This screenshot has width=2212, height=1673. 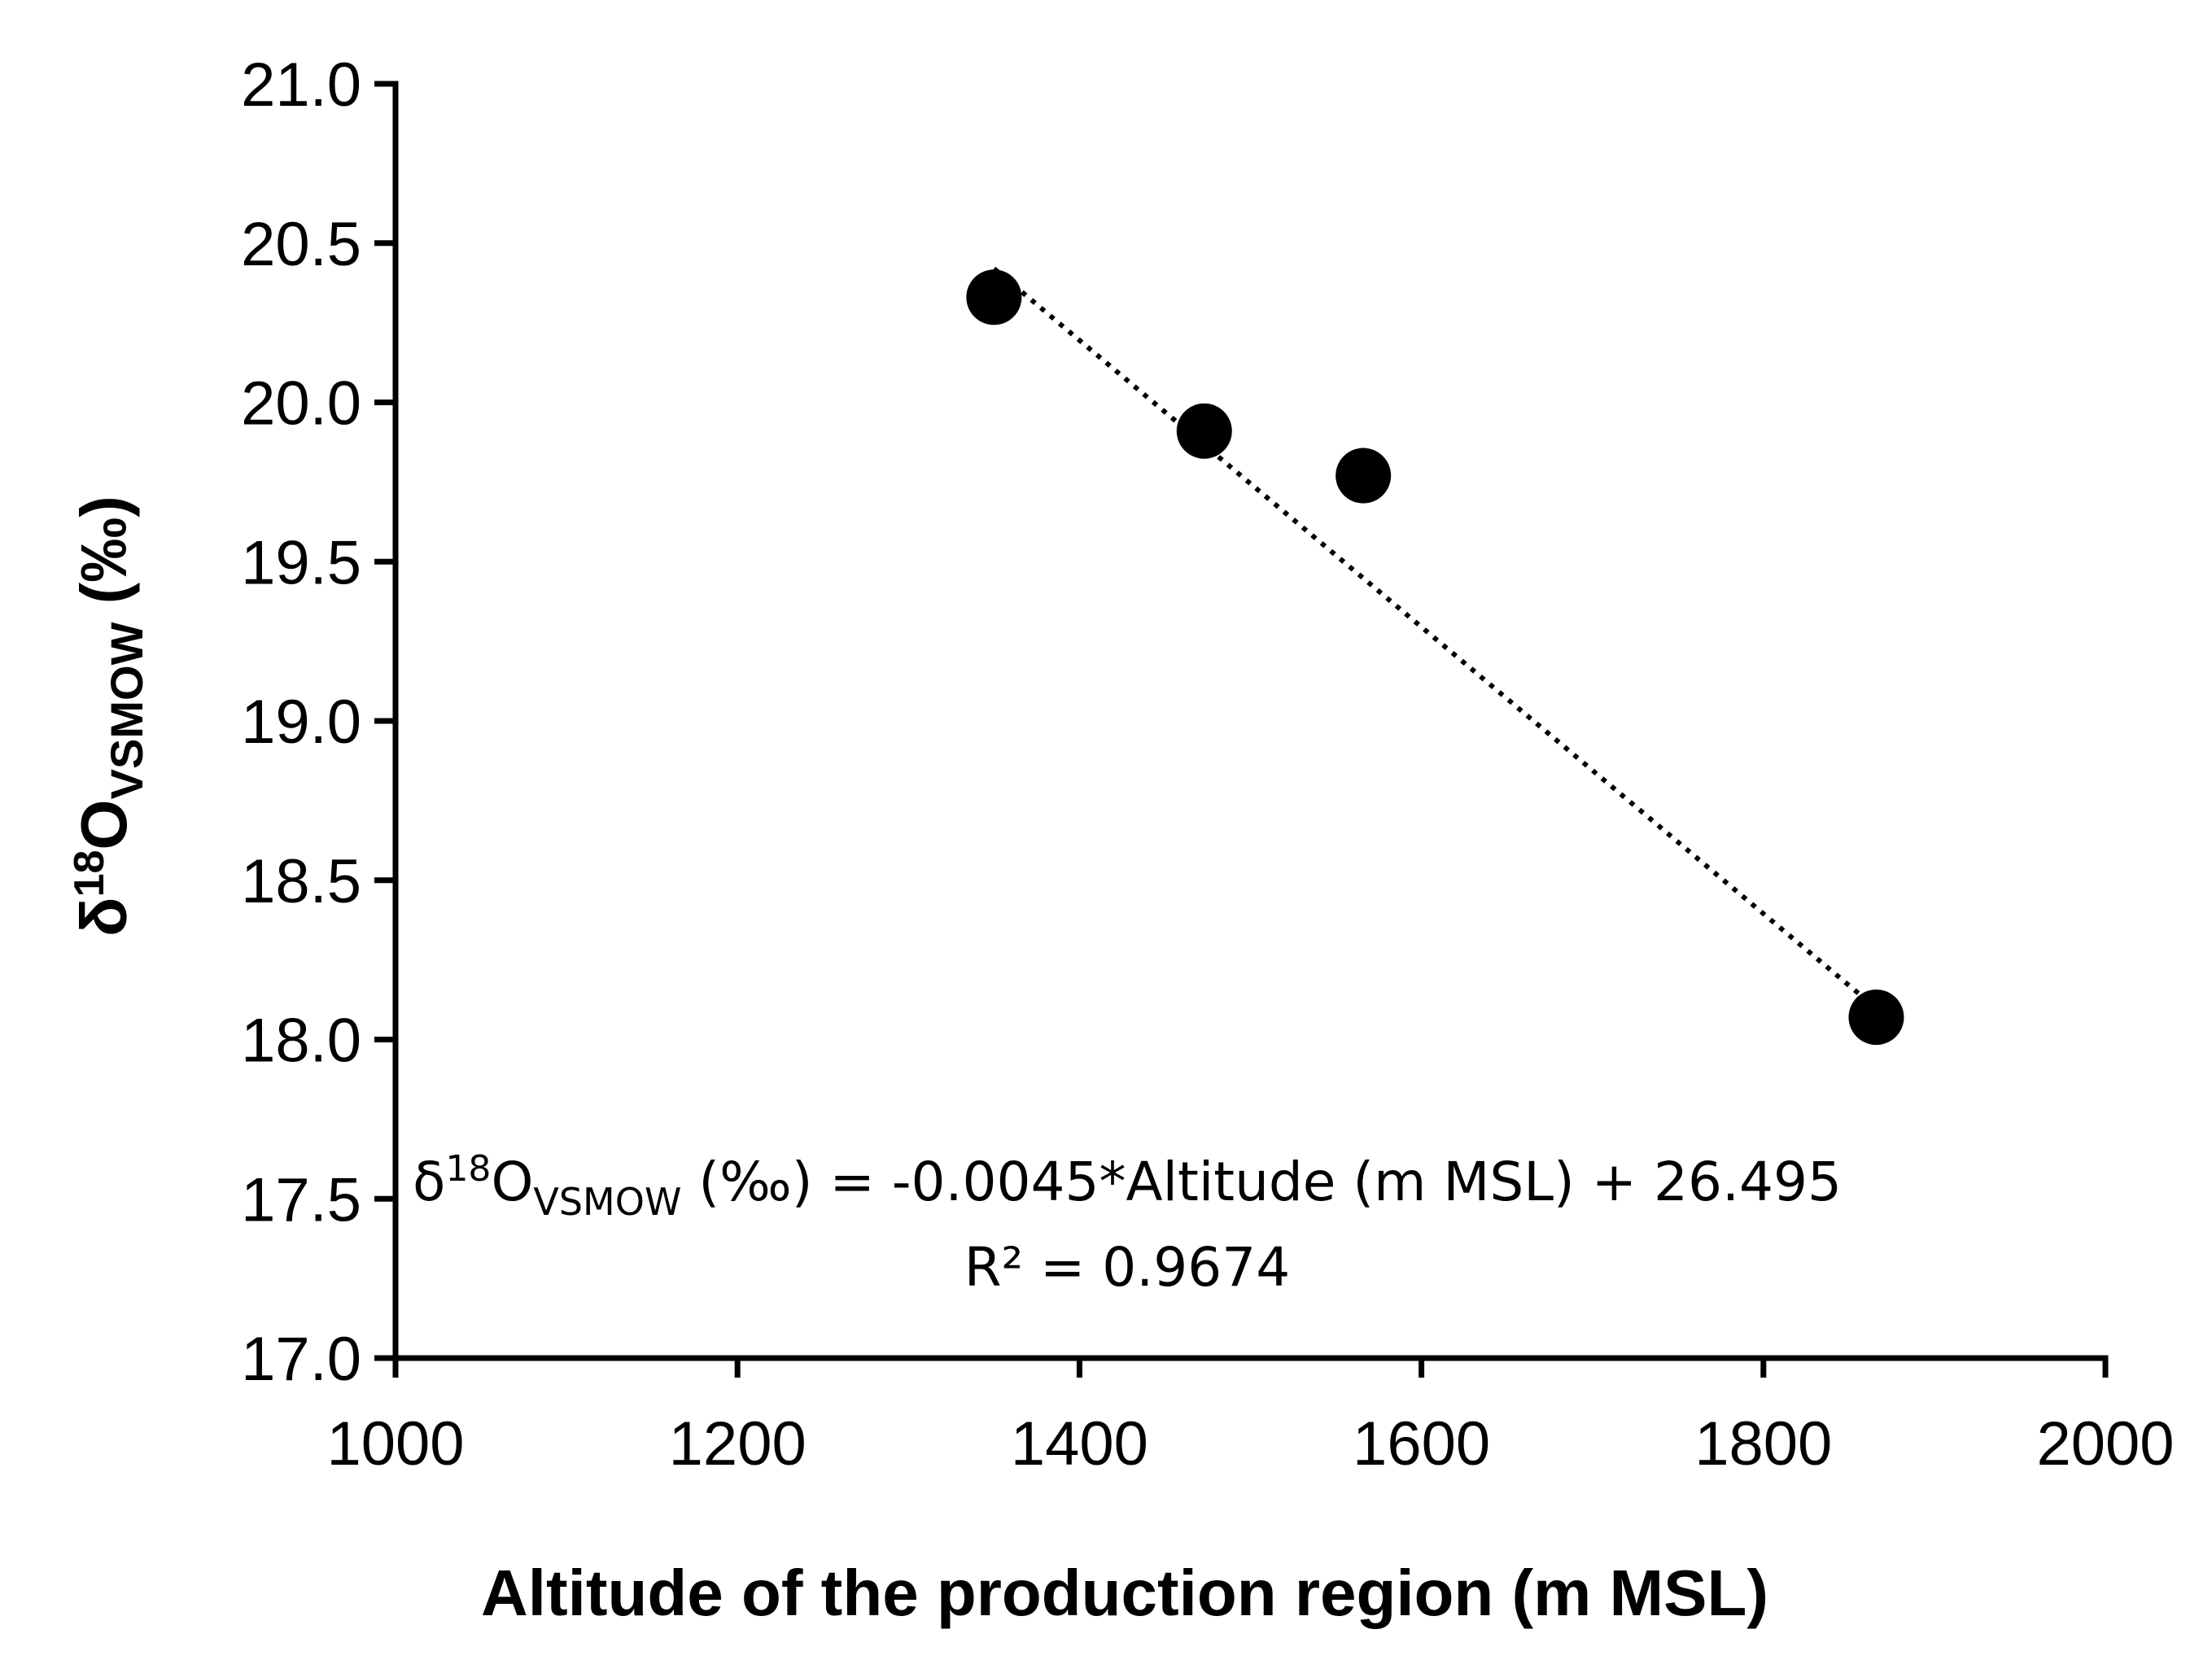 What do you see at coordinates (301, 562) in the screenshot?
I see `y-tick-label: 19.5` at bounding box center [301, 562].